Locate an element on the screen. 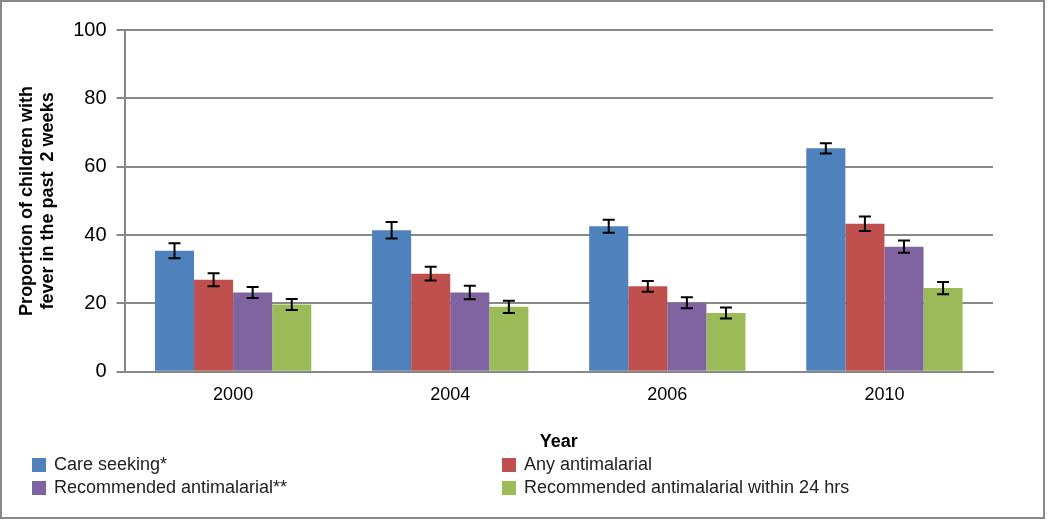 The image size is (1049, 523). x-tick-label: 2010 is located at coordinates (884, 393).